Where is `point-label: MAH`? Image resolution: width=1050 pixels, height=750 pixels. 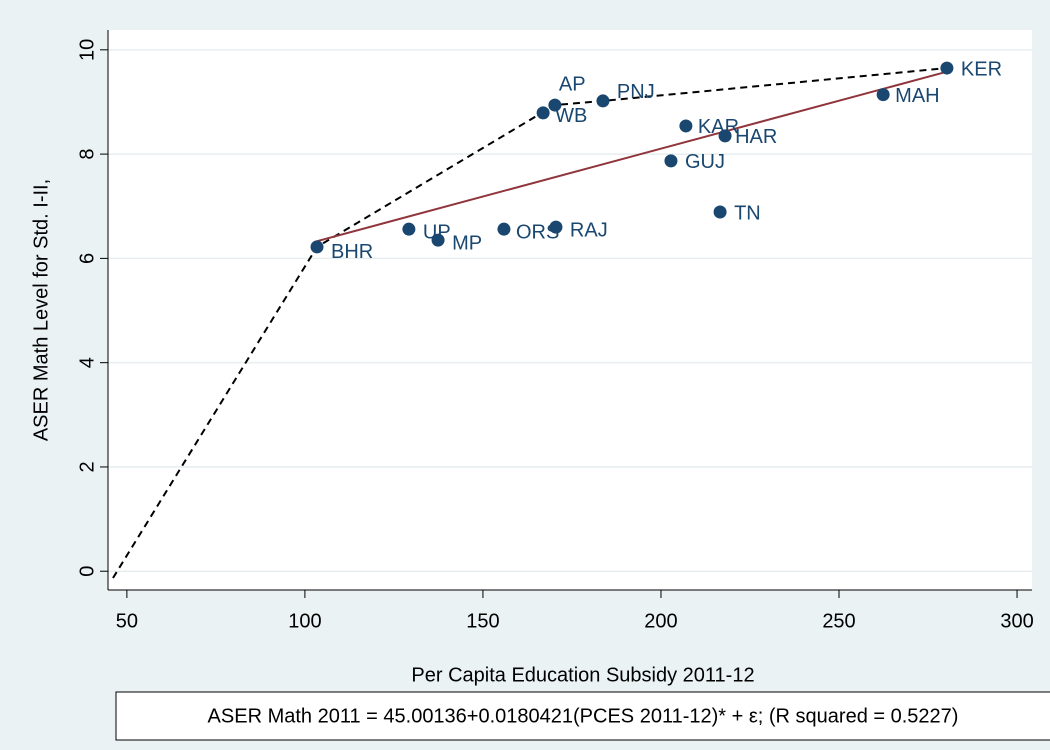
point-label: MAH is located at coordinates (917, 96).